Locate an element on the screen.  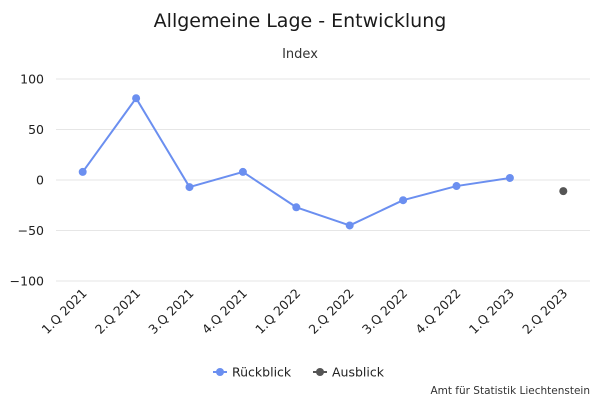
x-tick-label: 2.Q 2022 is located at coordinates (331, 311).